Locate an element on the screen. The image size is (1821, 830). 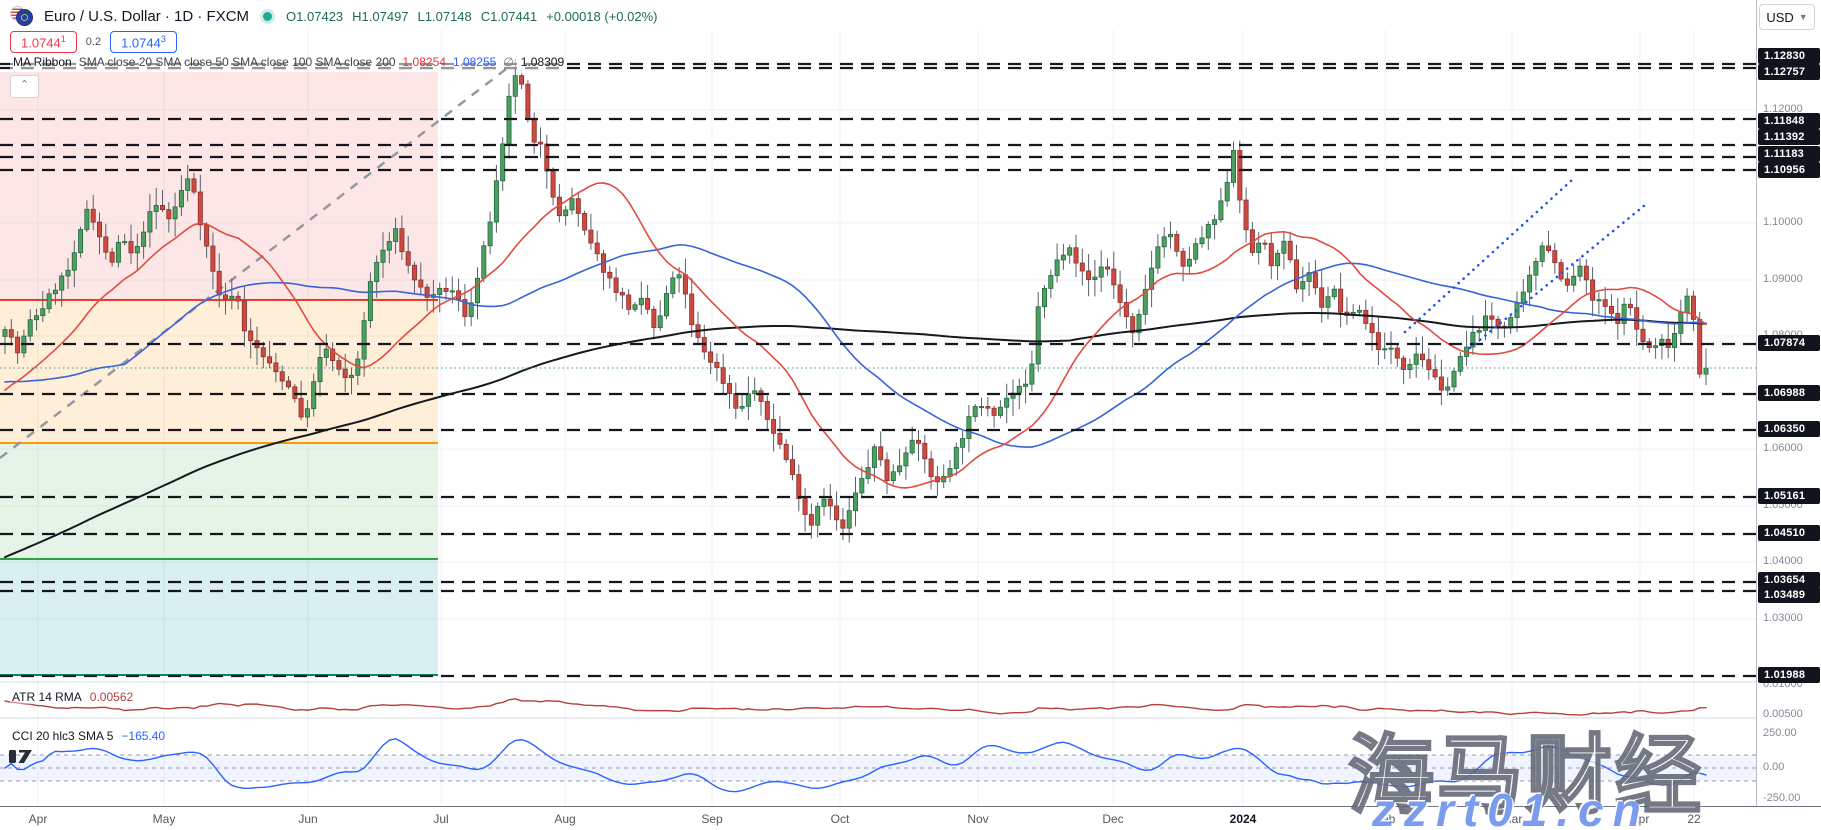
month-label: Oct is located at coordinates (840, 819).